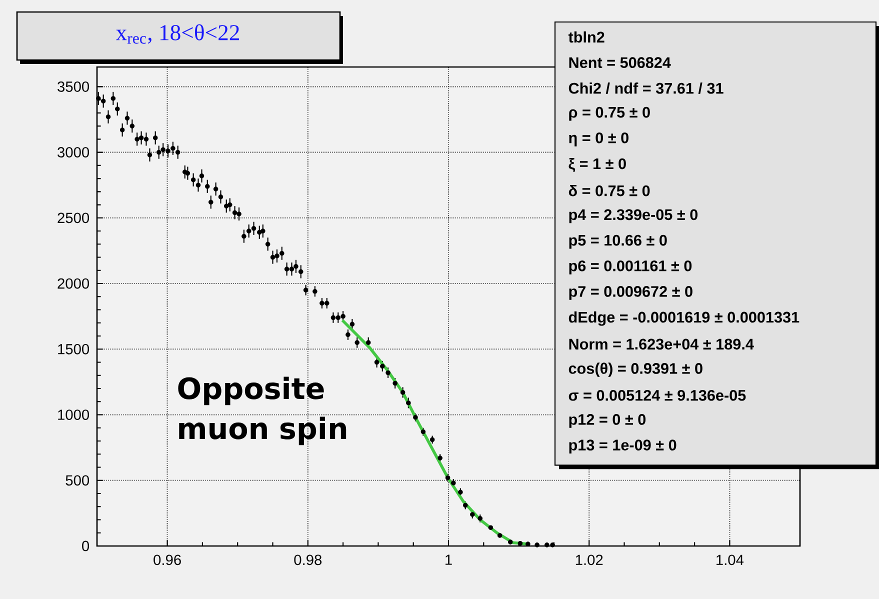  What do you see at coordinates (597, 165) in the screenshot?
I see `annotation: ξ = 1 ± 0` at bounding box center [597, 165].